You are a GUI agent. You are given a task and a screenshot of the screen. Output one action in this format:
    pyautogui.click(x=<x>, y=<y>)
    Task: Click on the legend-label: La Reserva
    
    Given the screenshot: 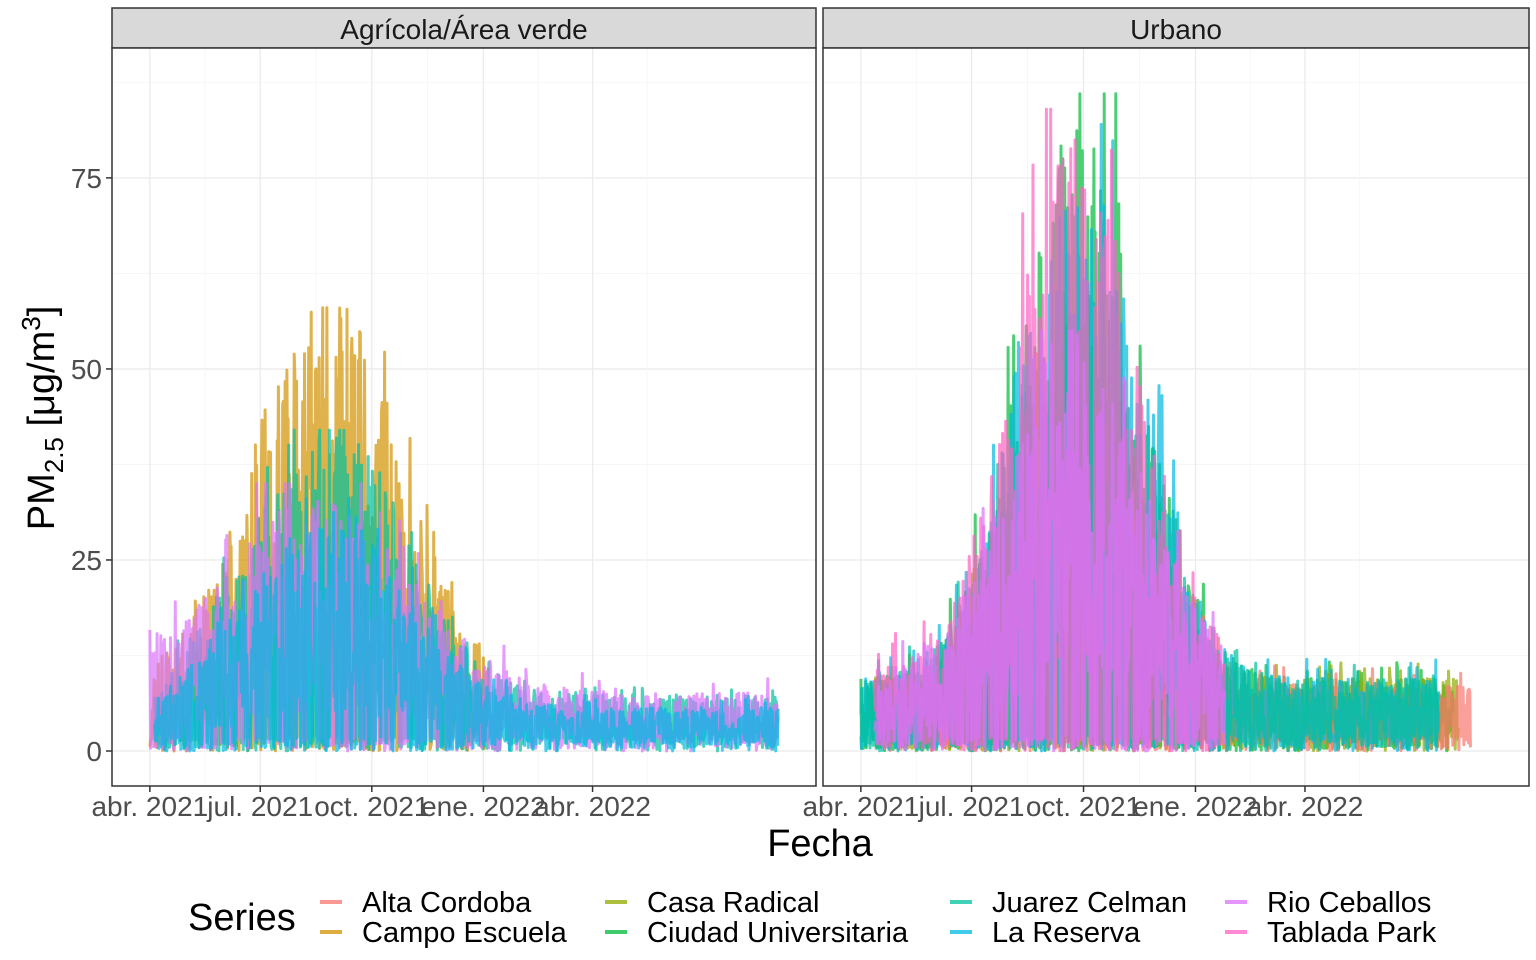 What is the action you would take?
    pyautogui.click(x=1066, y=933)
    